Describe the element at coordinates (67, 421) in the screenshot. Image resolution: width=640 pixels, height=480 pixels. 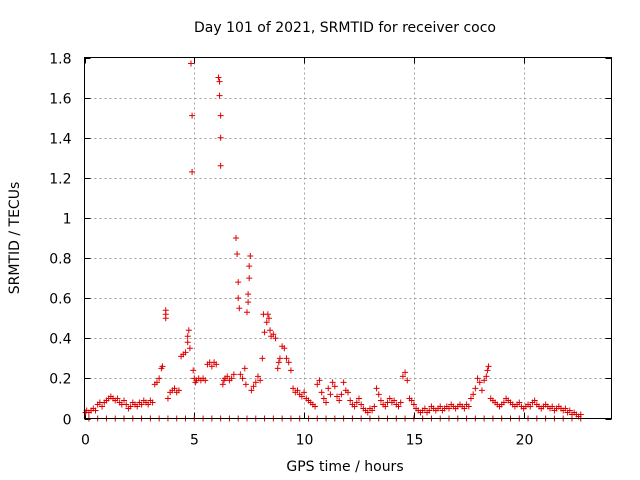
I see `y-tick-label: 0` at that location.